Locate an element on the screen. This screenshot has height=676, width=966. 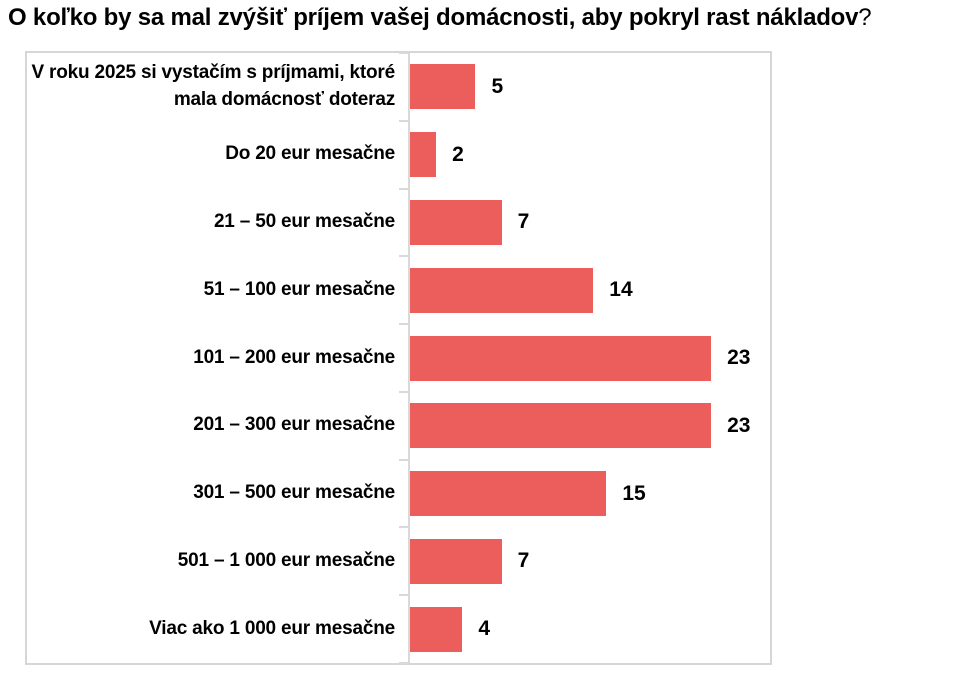
bar-track: 14 is located at coordinates (584, 290).